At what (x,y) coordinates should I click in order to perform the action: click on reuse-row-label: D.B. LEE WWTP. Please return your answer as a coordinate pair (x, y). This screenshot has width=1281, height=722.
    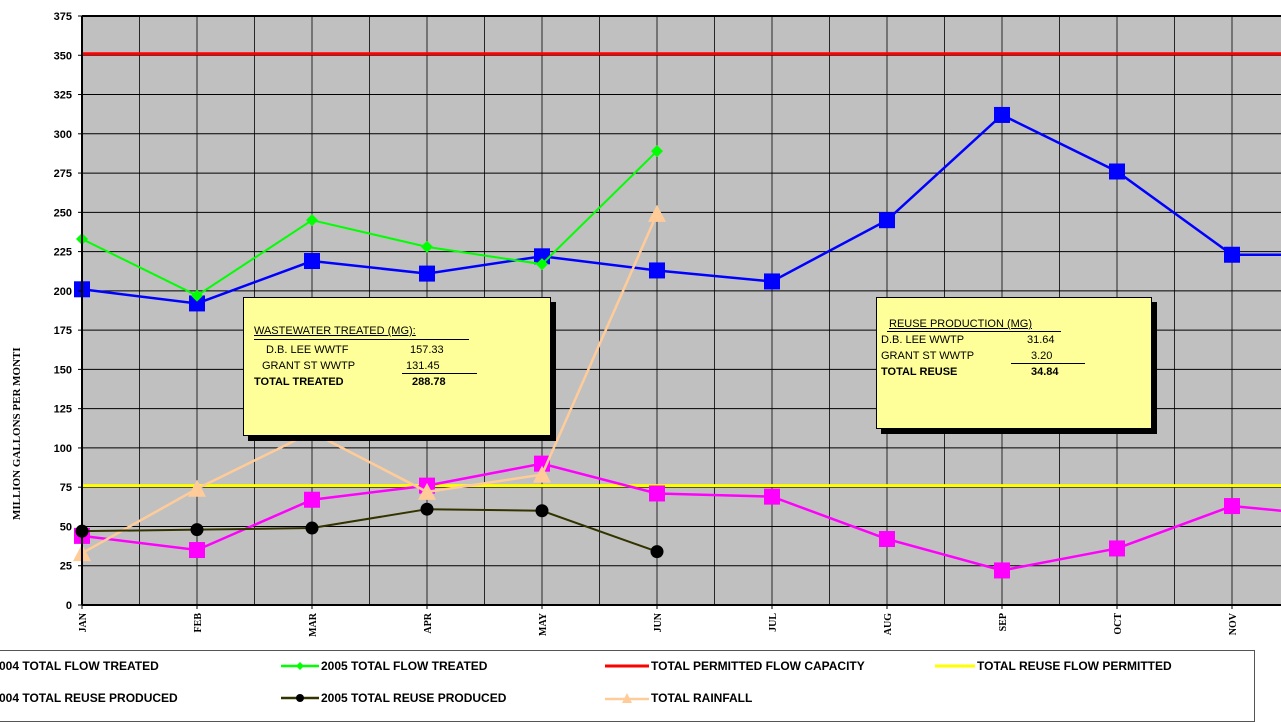
    Looking at the image, I should click on (923, 340).